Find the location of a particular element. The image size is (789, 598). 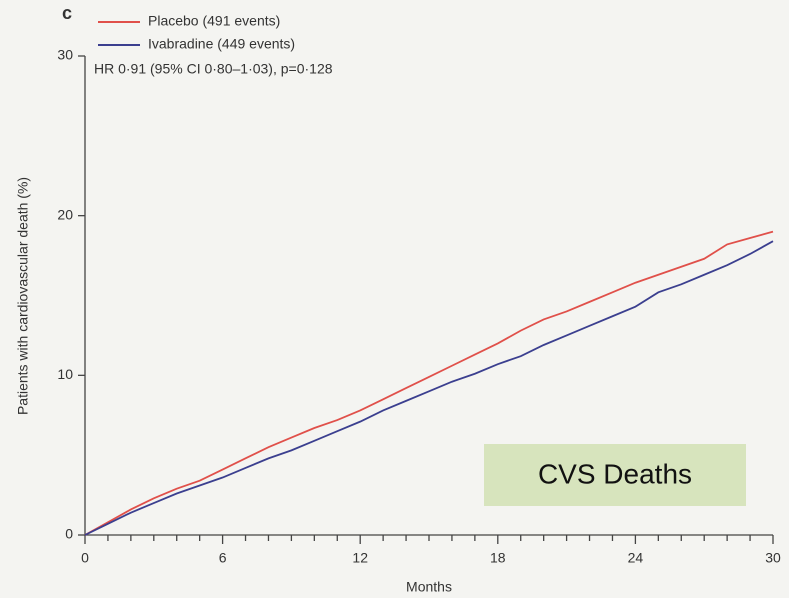

x-tick-label: 30 is located at coordinates (773, 558).